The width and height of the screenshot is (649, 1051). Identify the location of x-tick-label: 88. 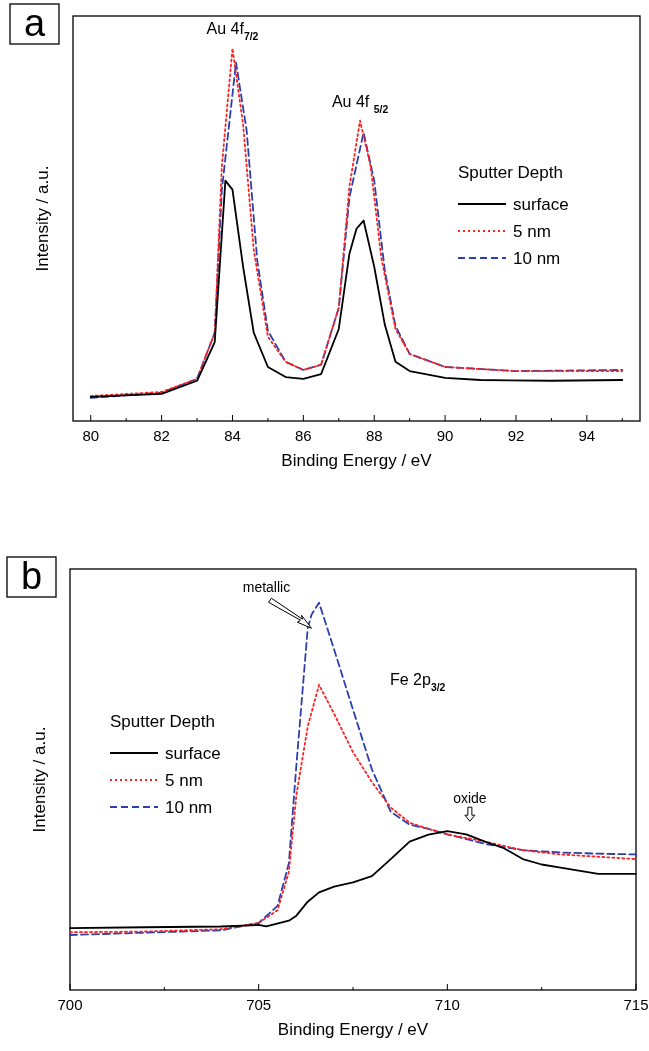
(374, 435).